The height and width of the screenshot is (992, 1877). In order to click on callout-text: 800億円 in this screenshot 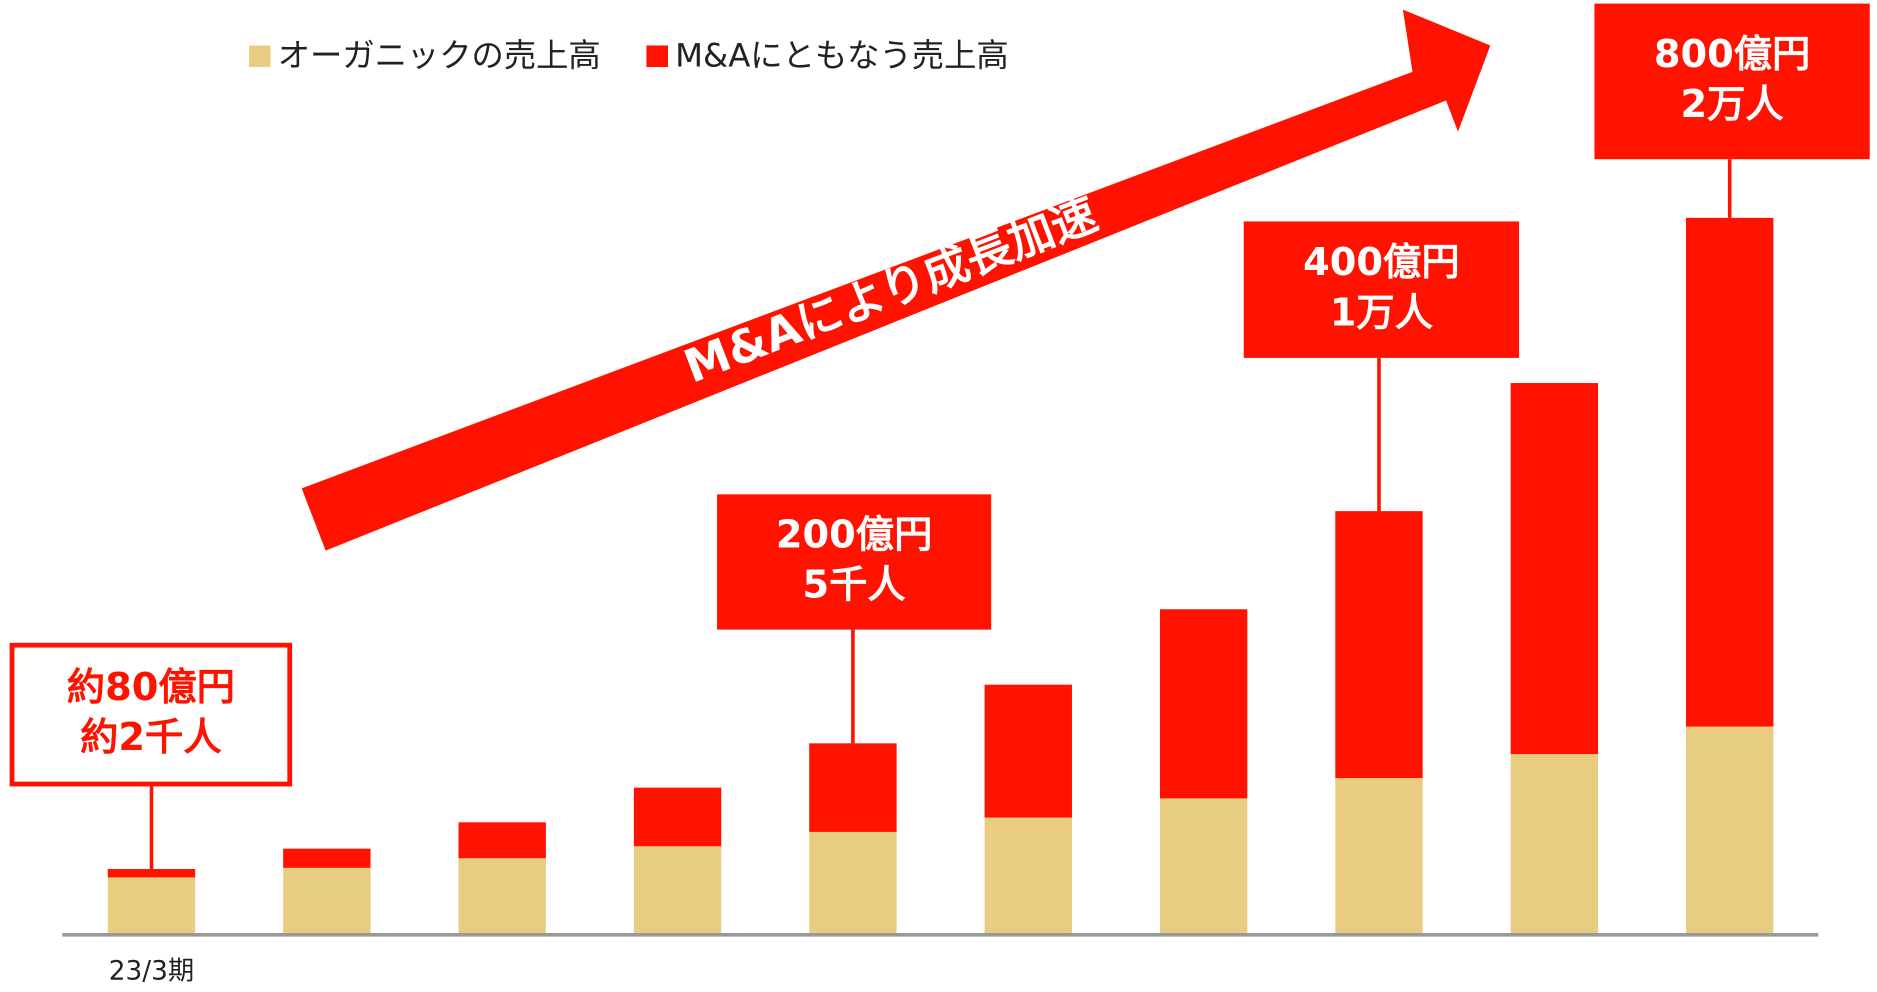, I will do `click(1732, 54)`.